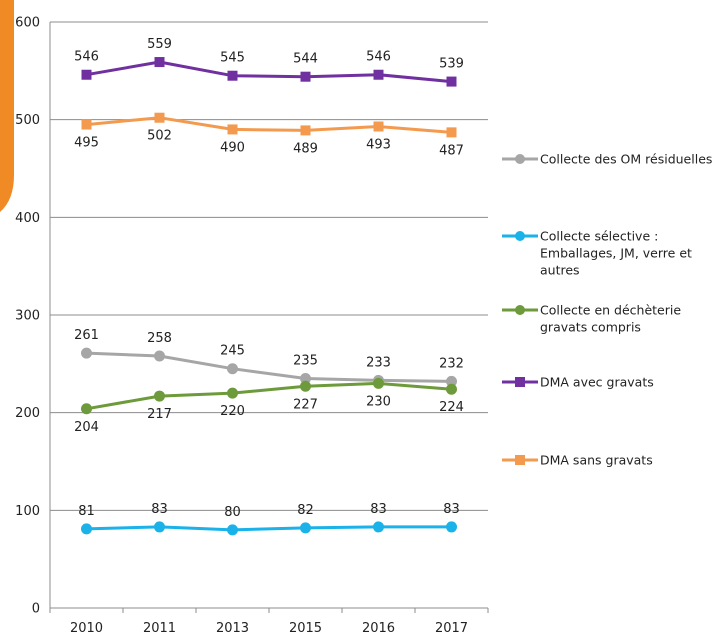 The height and width of the screenshot is (637, 720). Describe the element at coordinates (232, 411) in the screenshot. I see `data-label: 220` at that location.